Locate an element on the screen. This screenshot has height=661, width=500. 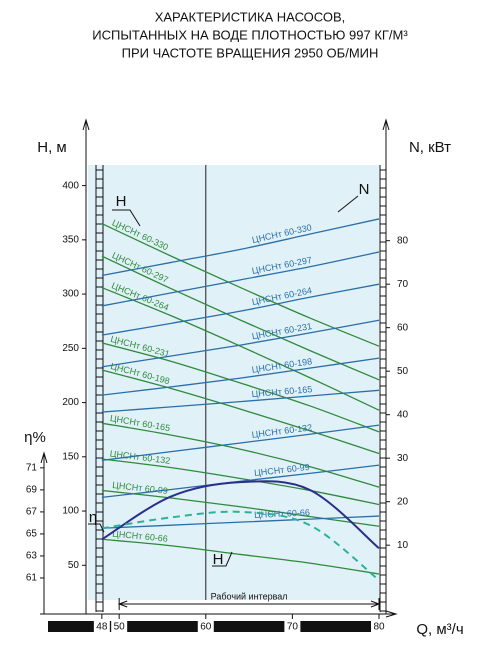
interval-label: Рабочий интервал is located at coordinates (249, 596).